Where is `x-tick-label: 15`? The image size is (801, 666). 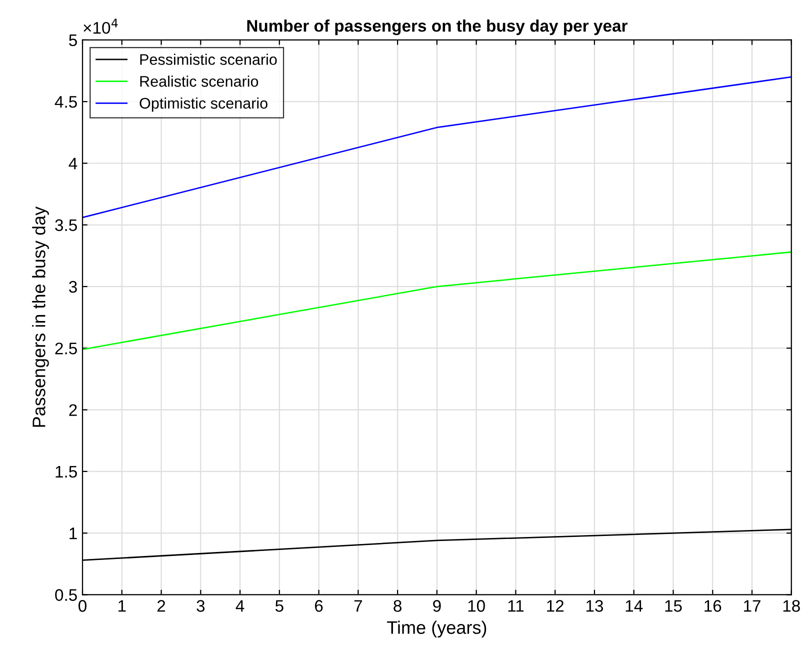 x-tick-label: 15 is located at coordinates (673, 606).